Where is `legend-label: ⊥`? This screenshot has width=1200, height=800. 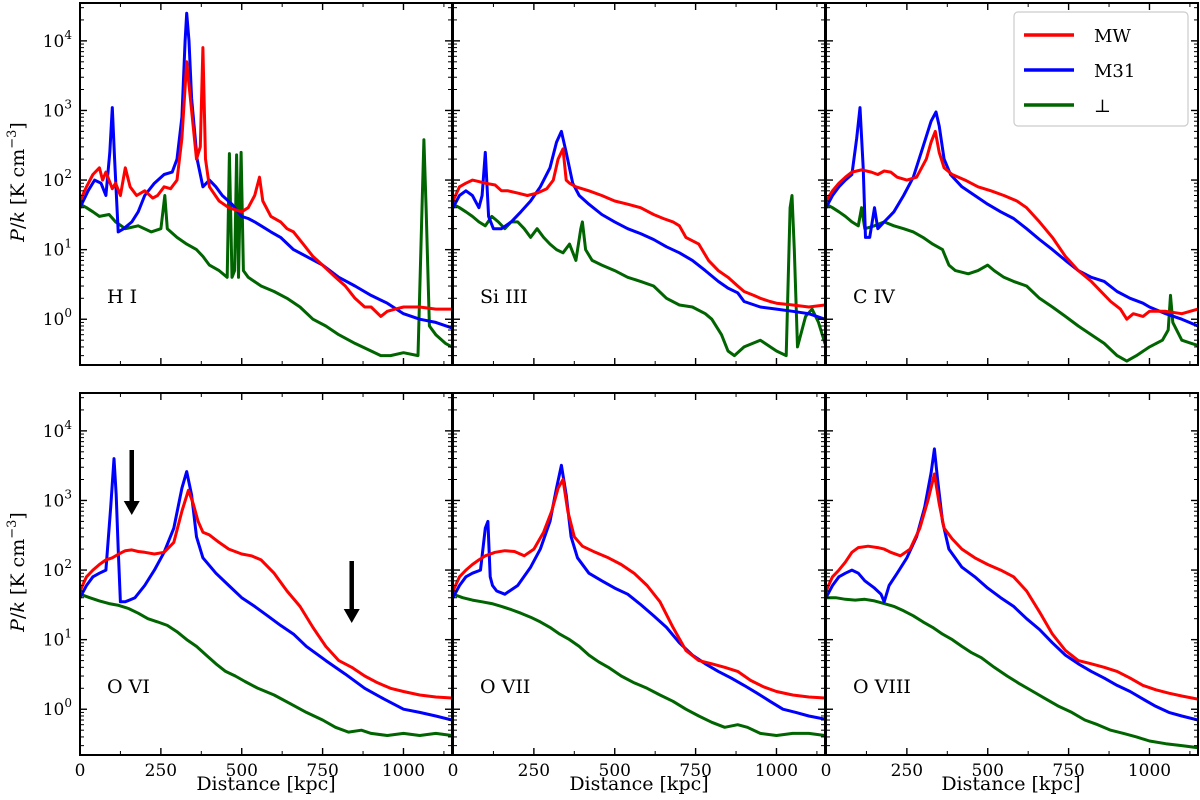
legend-label: ⊥ is located at coordinates (1102, 106).